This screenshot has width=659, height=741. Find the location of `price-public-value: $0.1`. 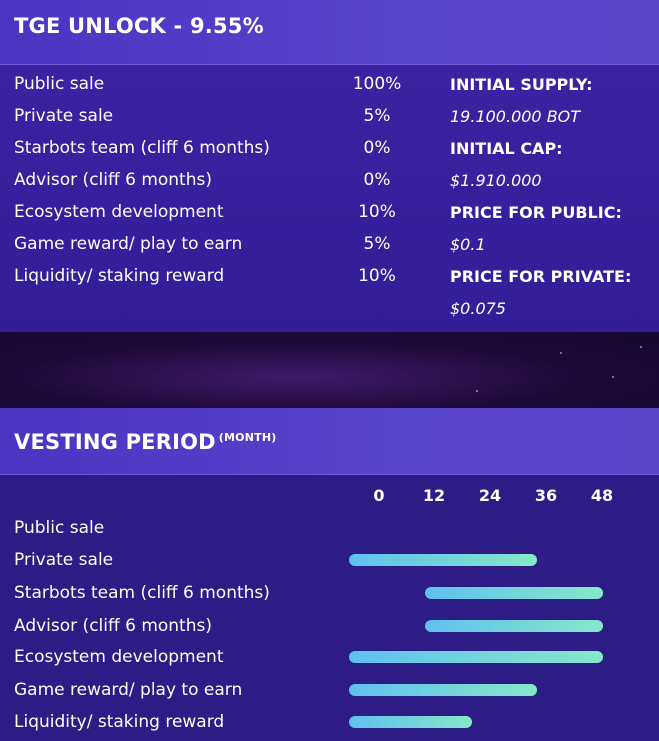

price-public-value: $0.1 is located at coordinates (468, 244).